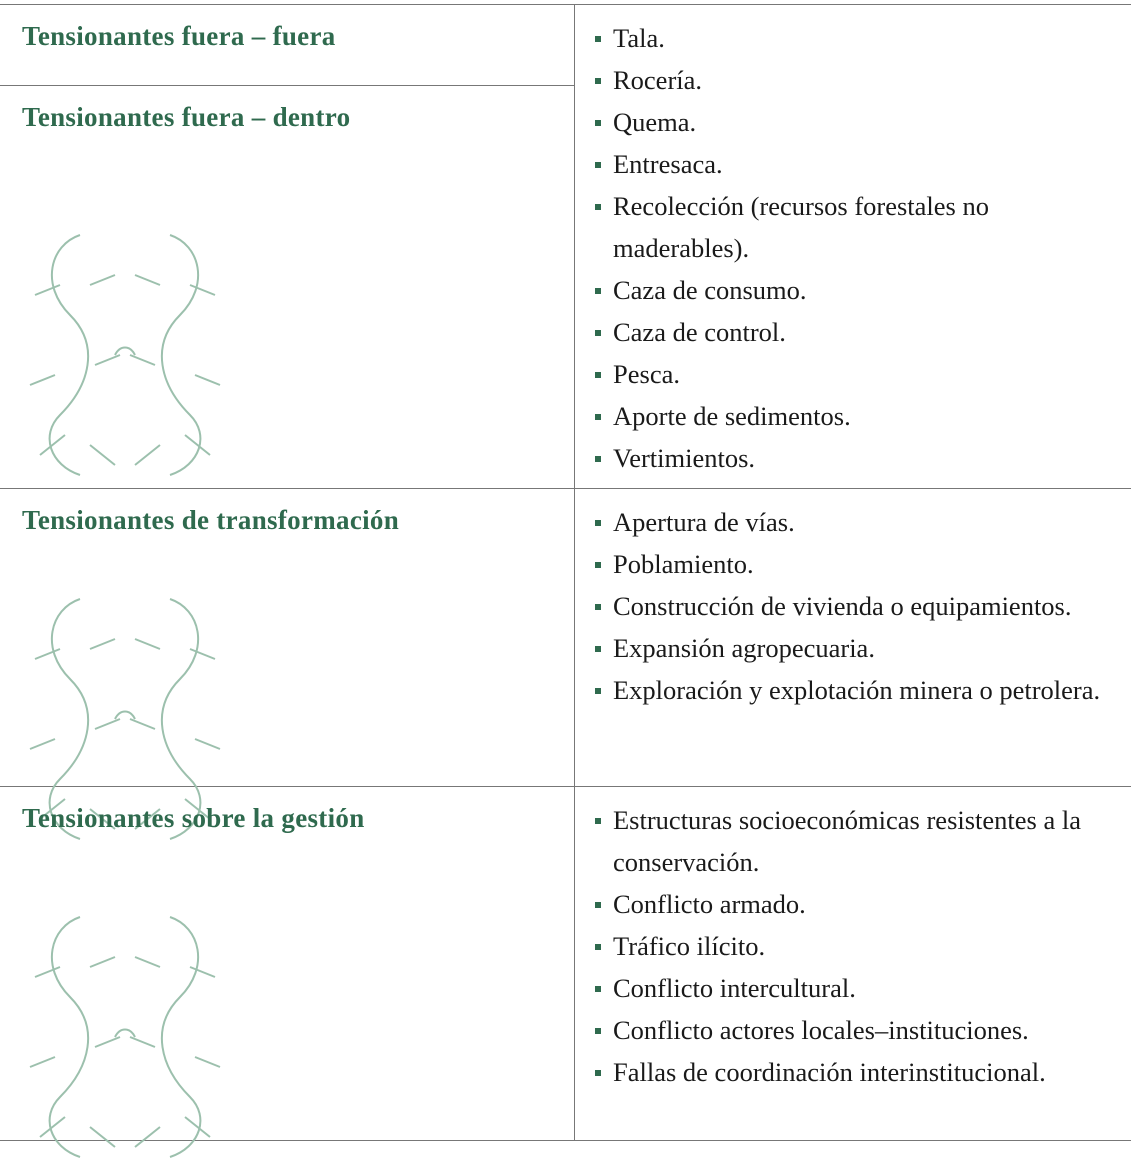 The image size is (1131, 1167). Describe the element at coordinates (858, 904) in the screenshot. I see `list-item: Conflicto armado.` at that location.